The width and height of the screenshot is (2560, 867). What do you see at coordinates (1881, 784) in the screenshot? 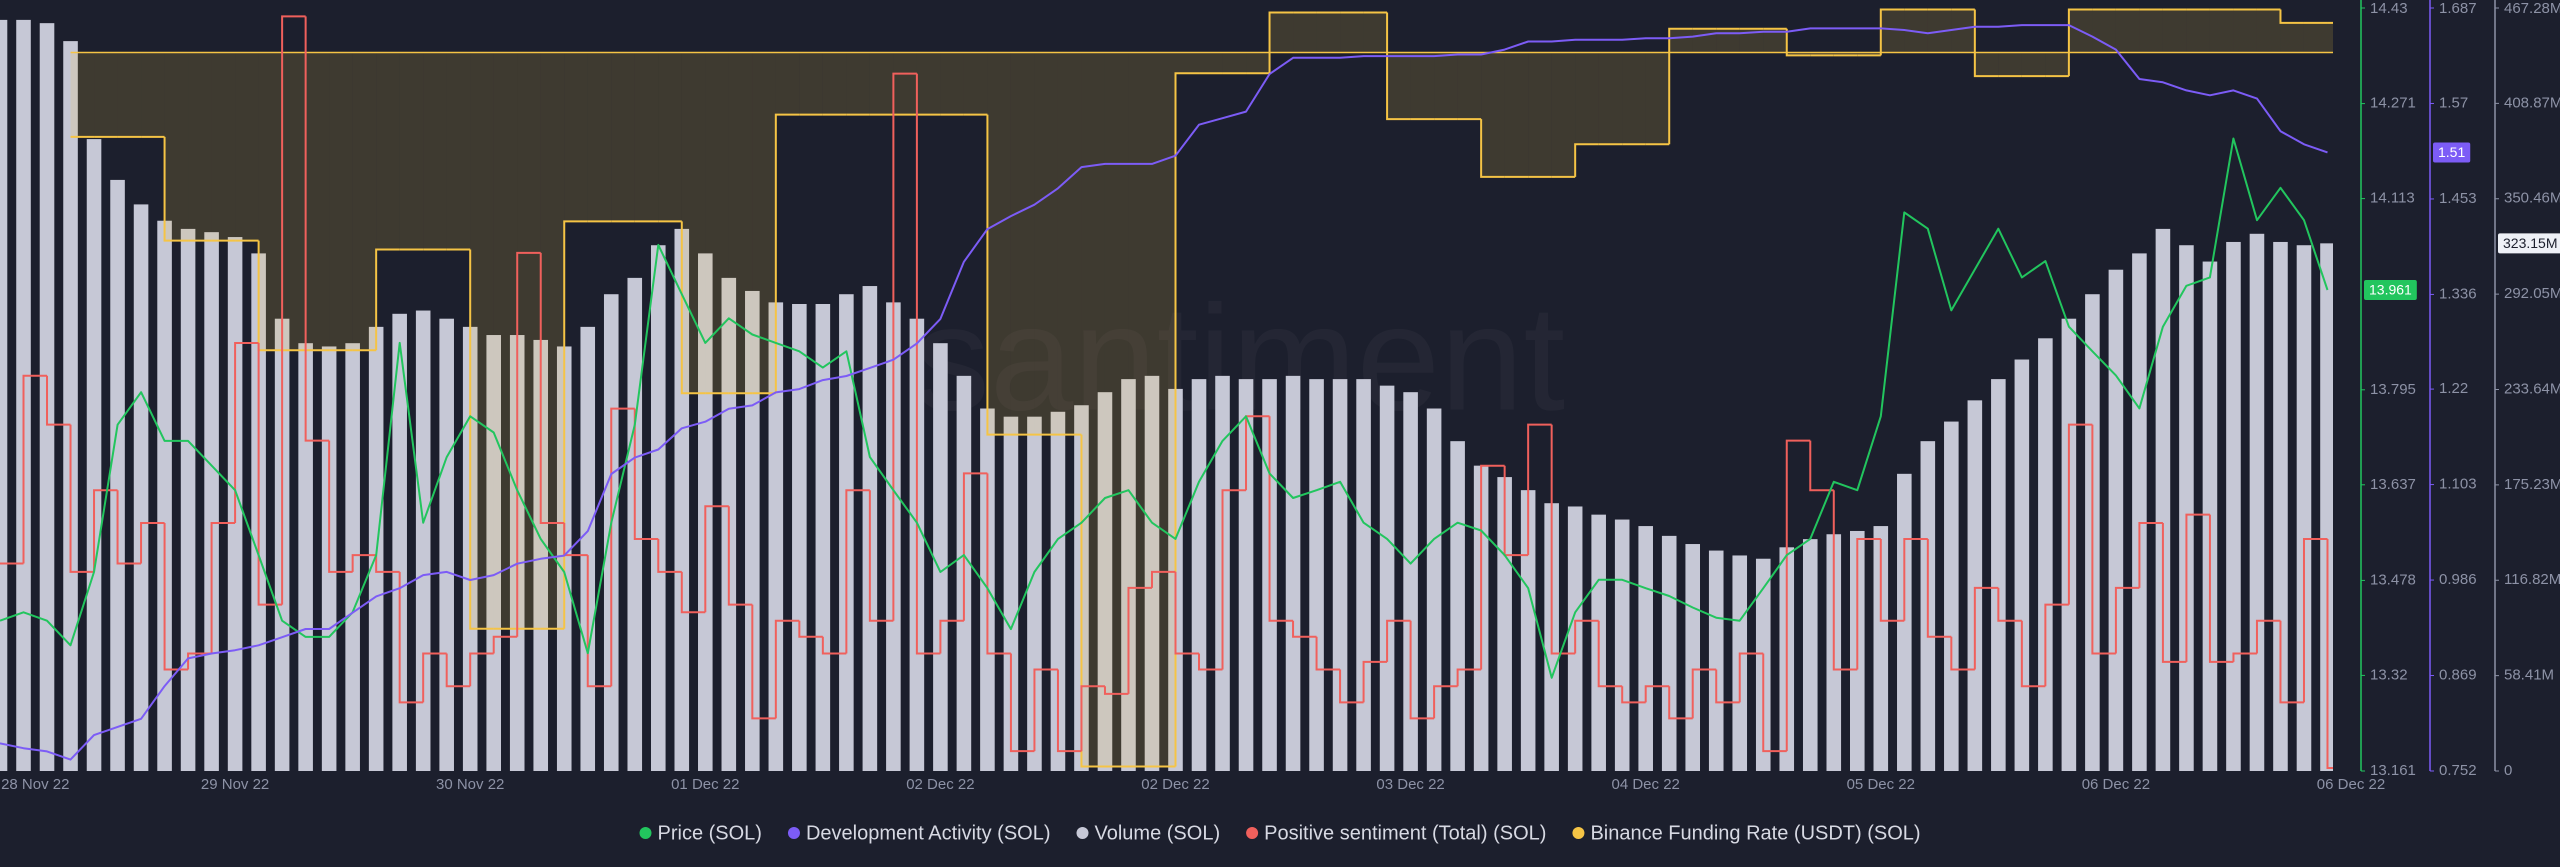
I see `x-tick-label: 05 Dec 22` at bounding box center [1881, 784].